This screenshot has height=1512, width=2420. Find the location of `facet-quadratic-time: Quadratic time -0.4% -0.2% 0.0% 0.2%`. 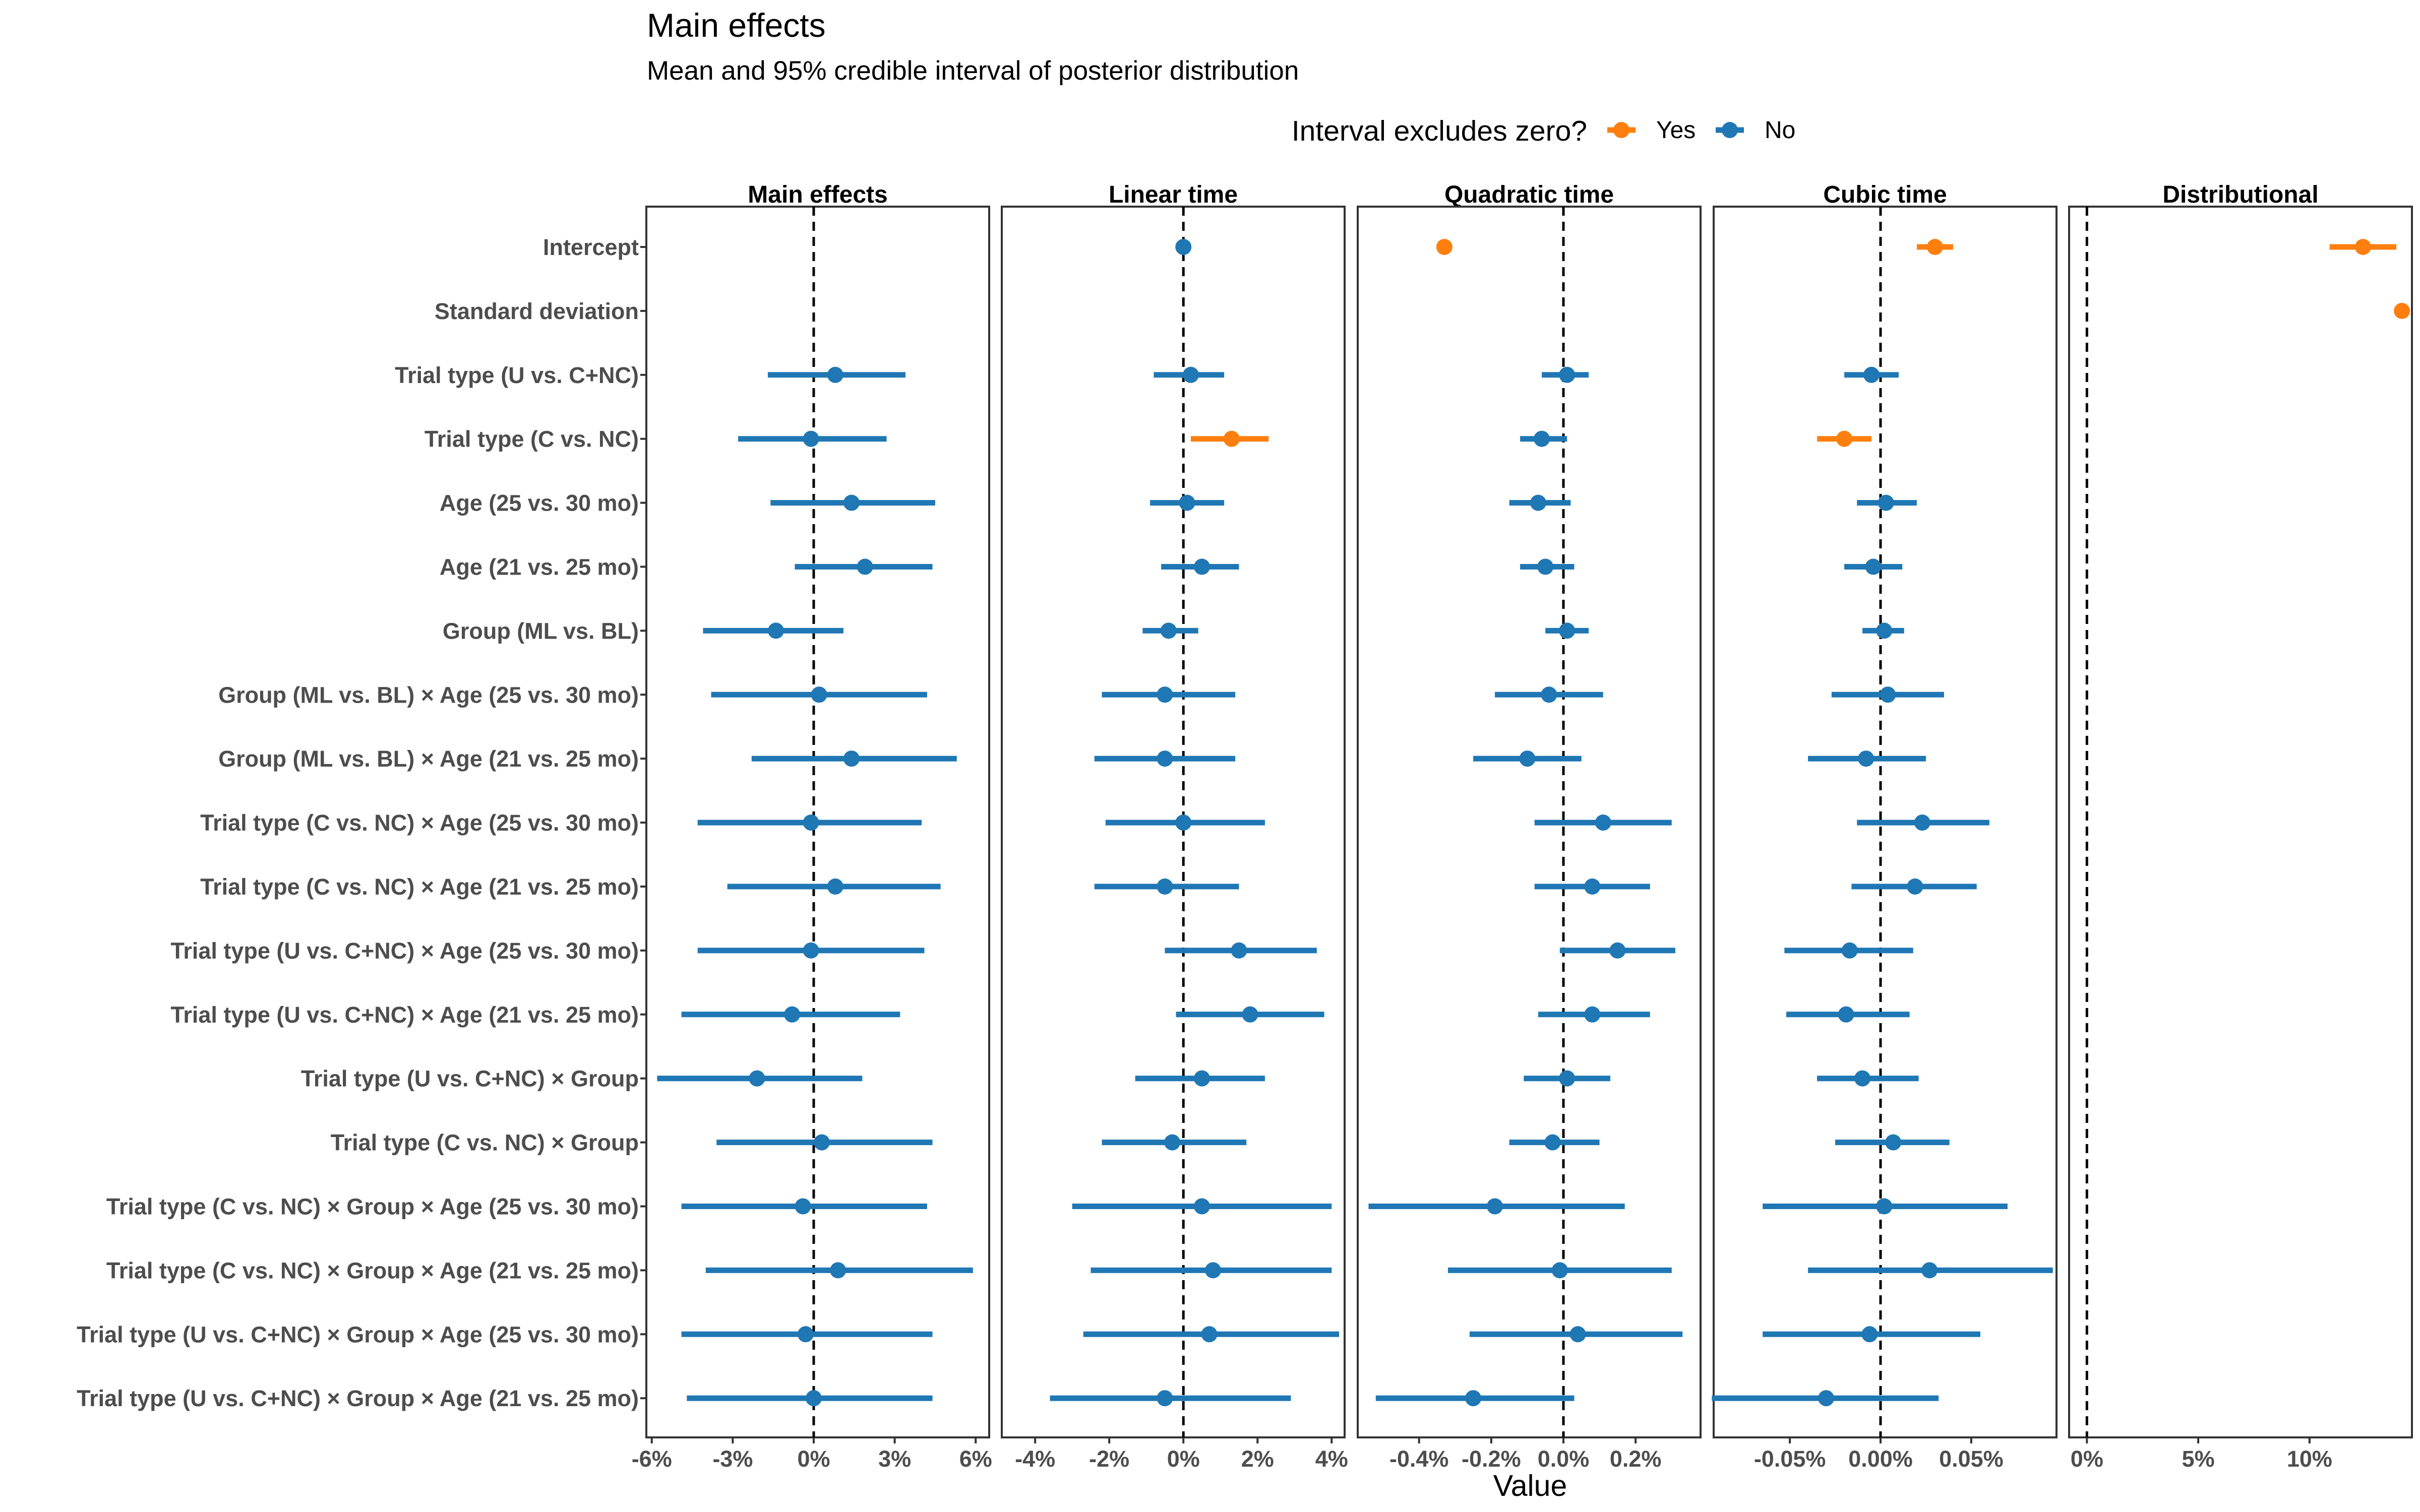

facet-quadratic-time: Quadratic time -0.4% -0.2% 0.0% 0.2% is located at coordinates (1529, 827).